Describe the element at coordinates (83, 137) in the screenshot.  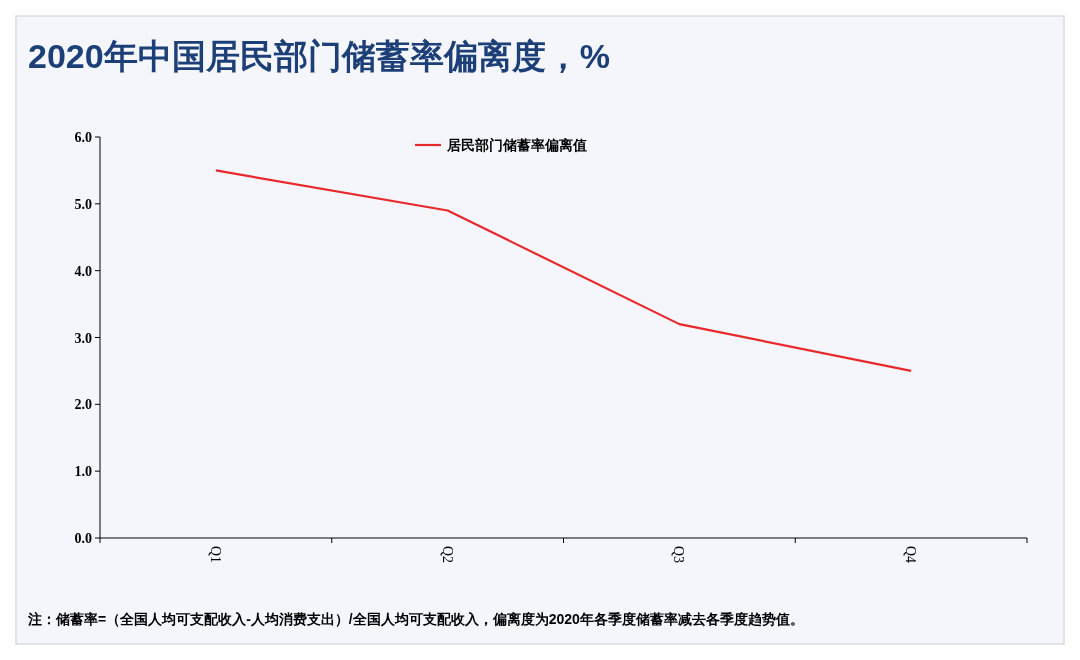
I see `y-tick-label: 6.0` at that location.